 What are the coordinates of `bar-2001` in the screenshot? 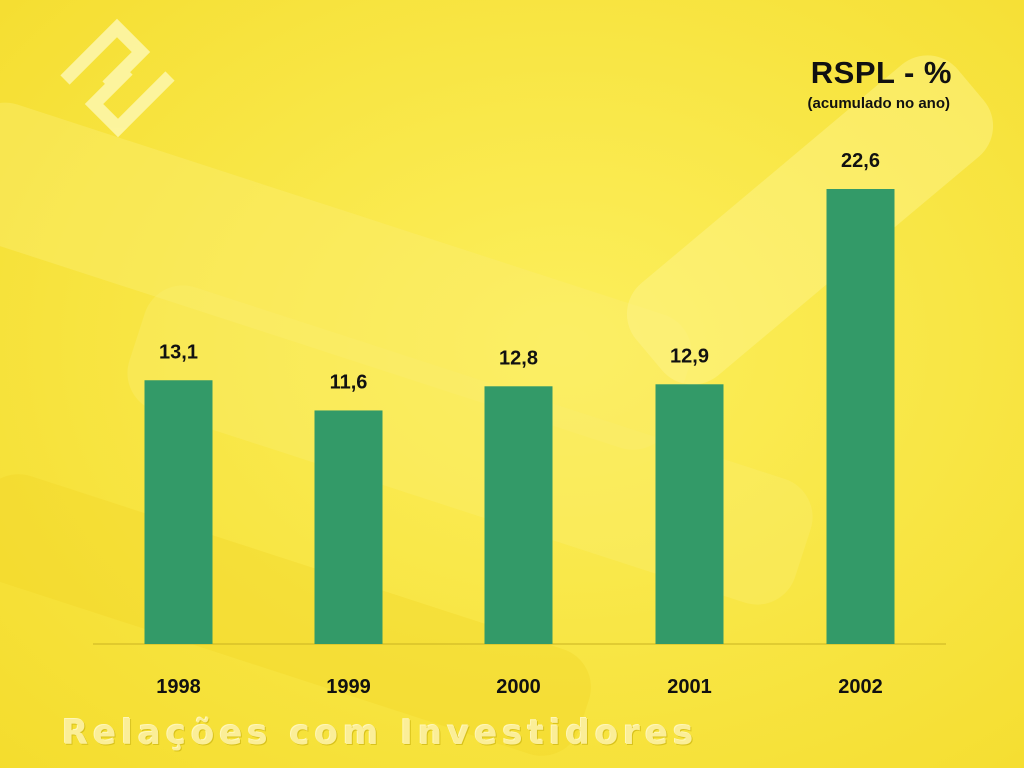 It's located at (689, 514).